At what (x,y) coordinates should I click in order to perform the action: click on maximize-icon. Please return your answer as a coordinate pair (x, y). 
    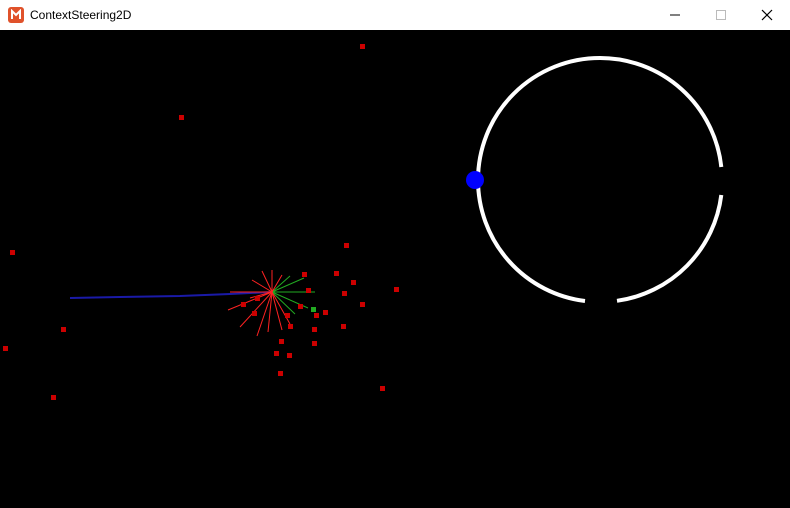
    Looking at the image, I should click on (721, 15).